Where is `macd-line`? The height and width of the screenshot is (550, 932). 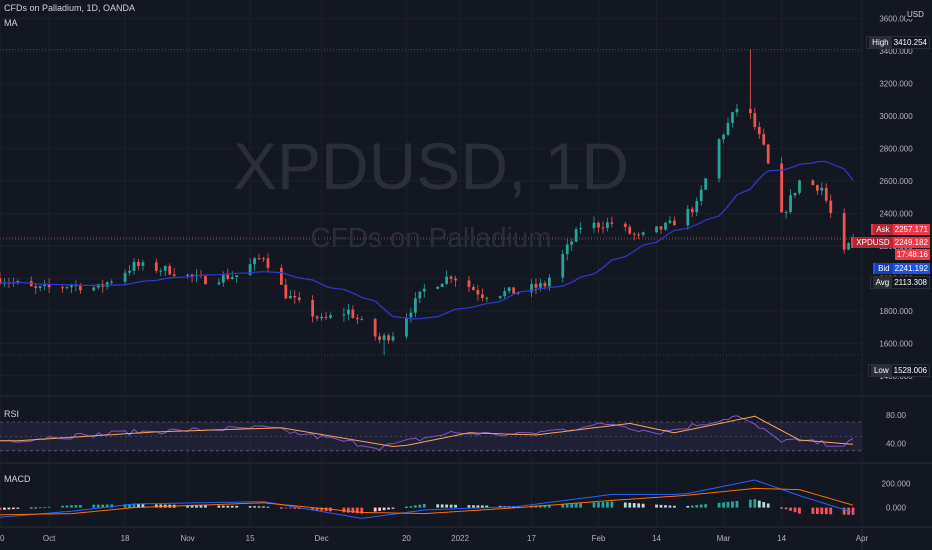
macd-line is located at coordinates (427, 499).